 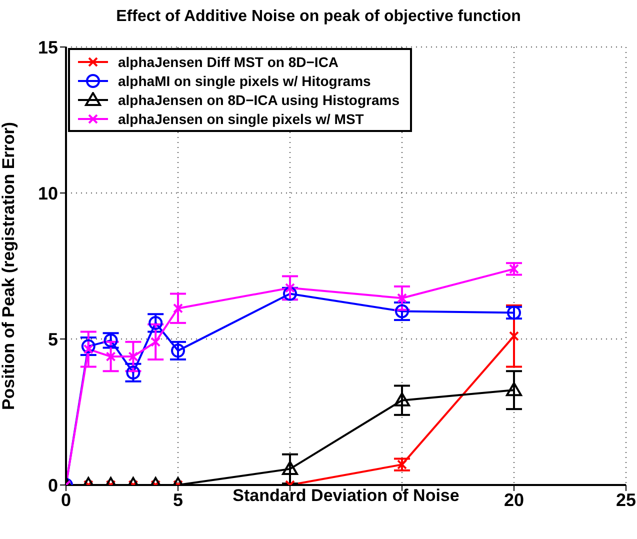 I want to click on legend-label: alphaMI on single pixels w/ Hitograms, so click(x=244, y=80).